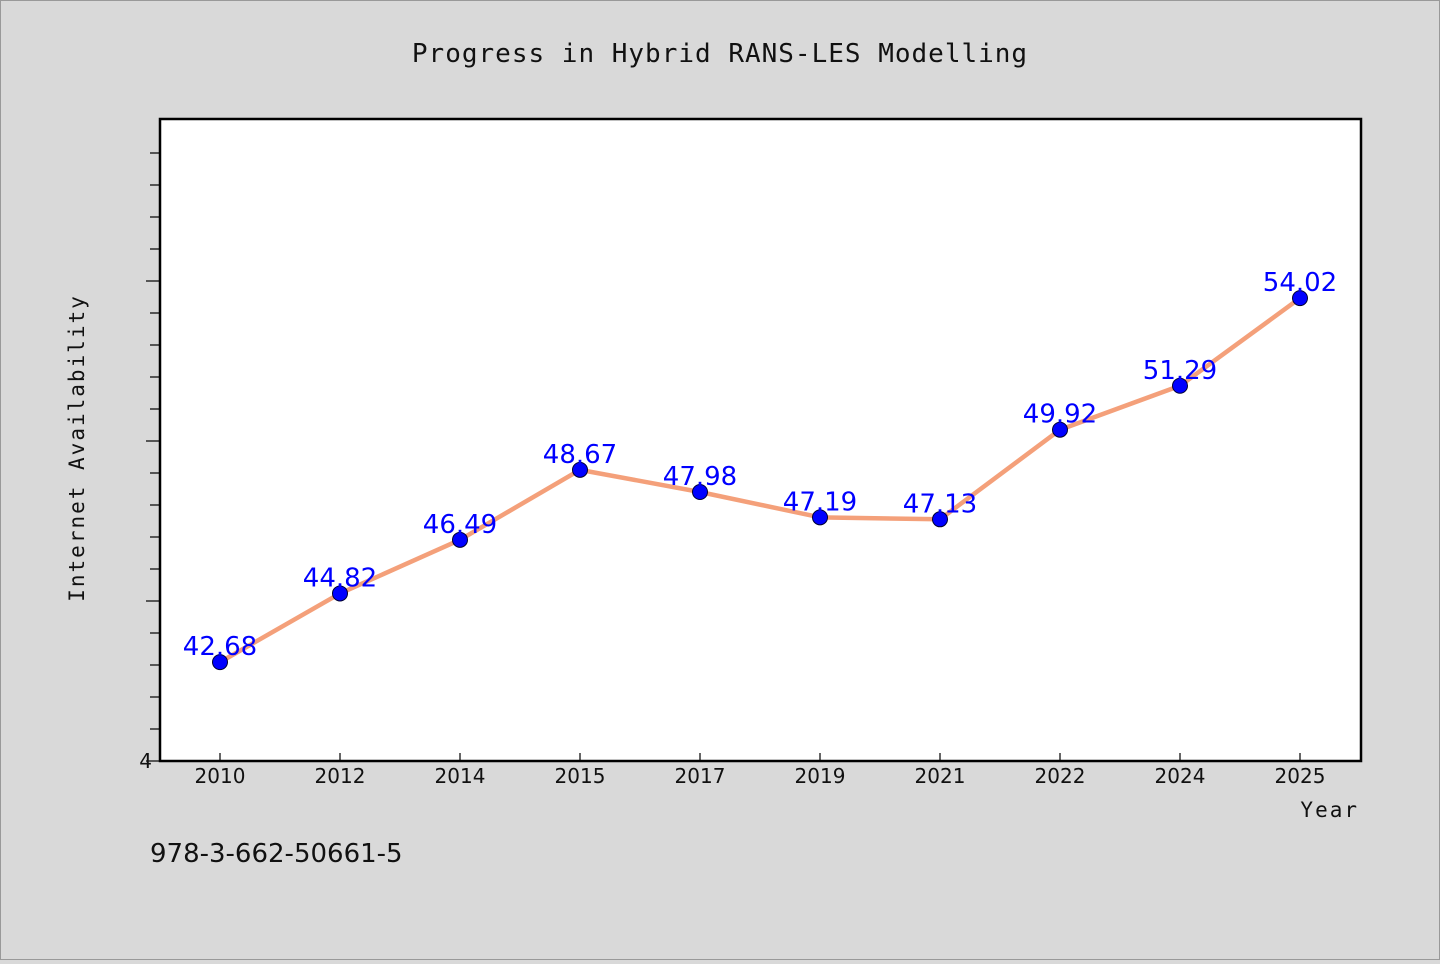  I want to click on x-tick-label: 2019, so click(820, 776).